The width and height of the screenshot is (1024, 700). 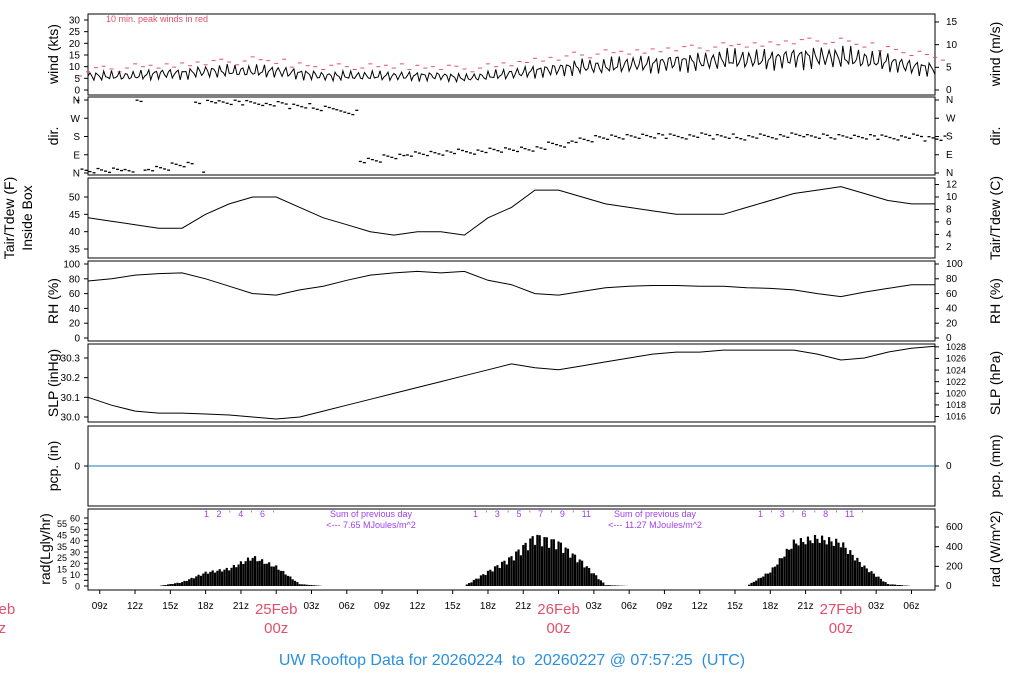 I want to click on rad-right-tick-label: 600, so click(x=954, y=527).